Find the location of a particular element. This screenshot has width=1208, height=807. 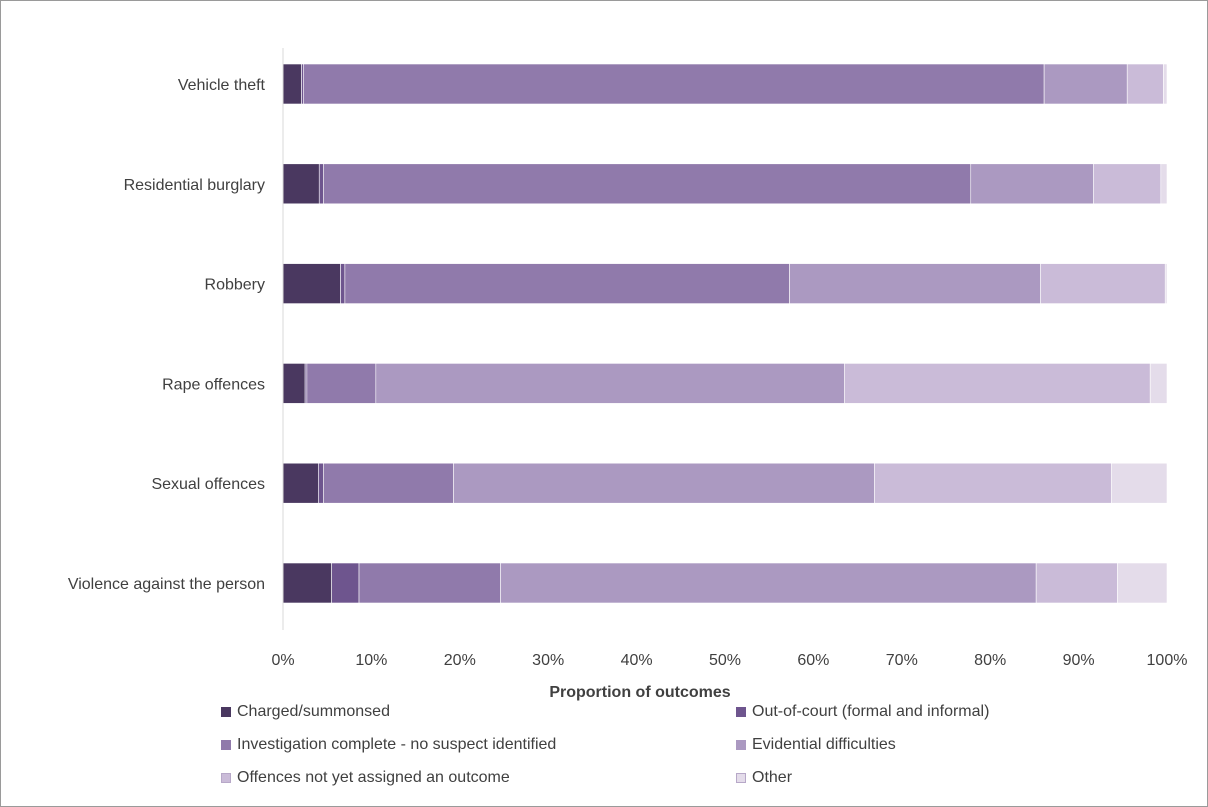

x-axis-title: Proportion of outcomes is located at coordinates (639, 692).